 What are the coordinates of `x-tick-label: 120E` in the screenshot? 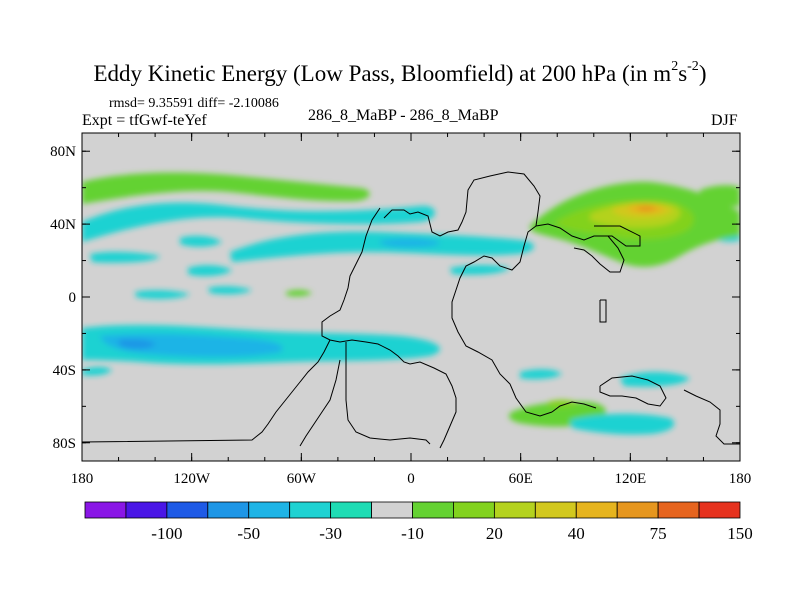 It's located at (630, 479).